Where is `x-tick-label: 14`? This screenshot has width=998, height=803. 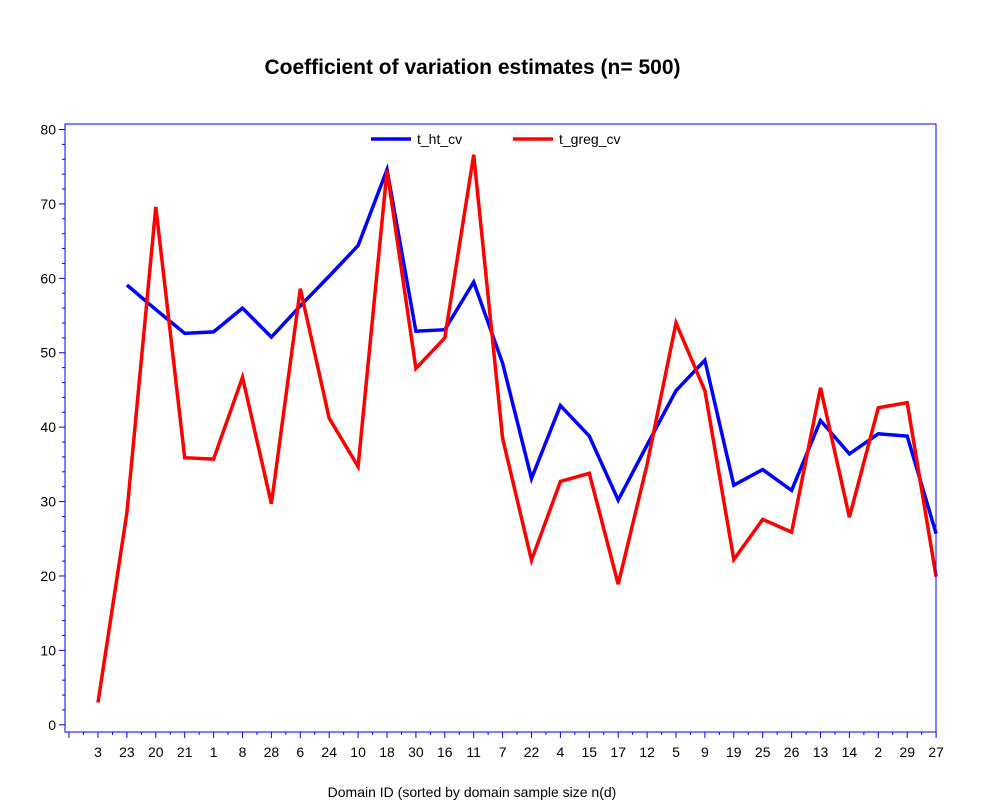
x-tick-label: 14 is located at coordinates (850, 752).